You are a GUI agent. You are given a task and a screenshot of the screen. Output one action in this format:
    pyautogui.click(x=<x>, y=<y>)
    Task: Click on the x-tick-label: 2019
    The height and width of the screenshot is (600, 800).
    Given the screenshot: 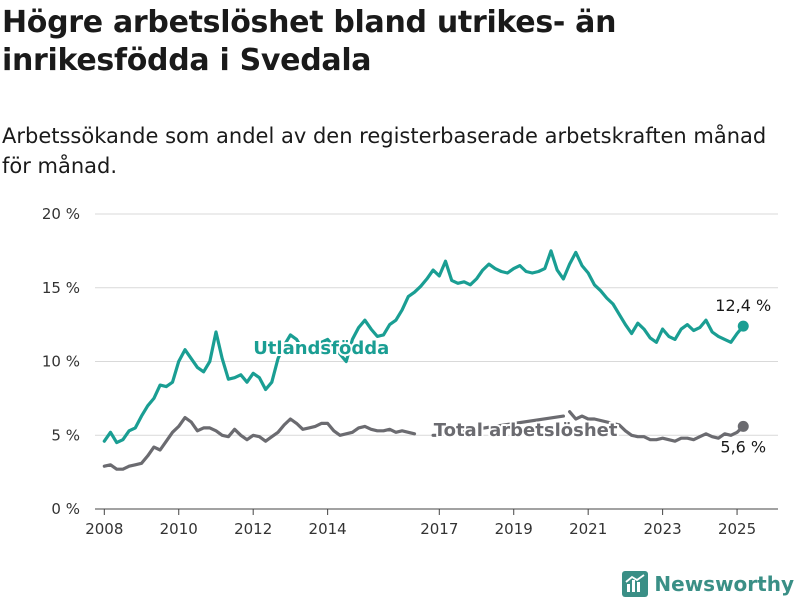 What is the action you would take?
    pyautogui.click(x=514, y=529)
    